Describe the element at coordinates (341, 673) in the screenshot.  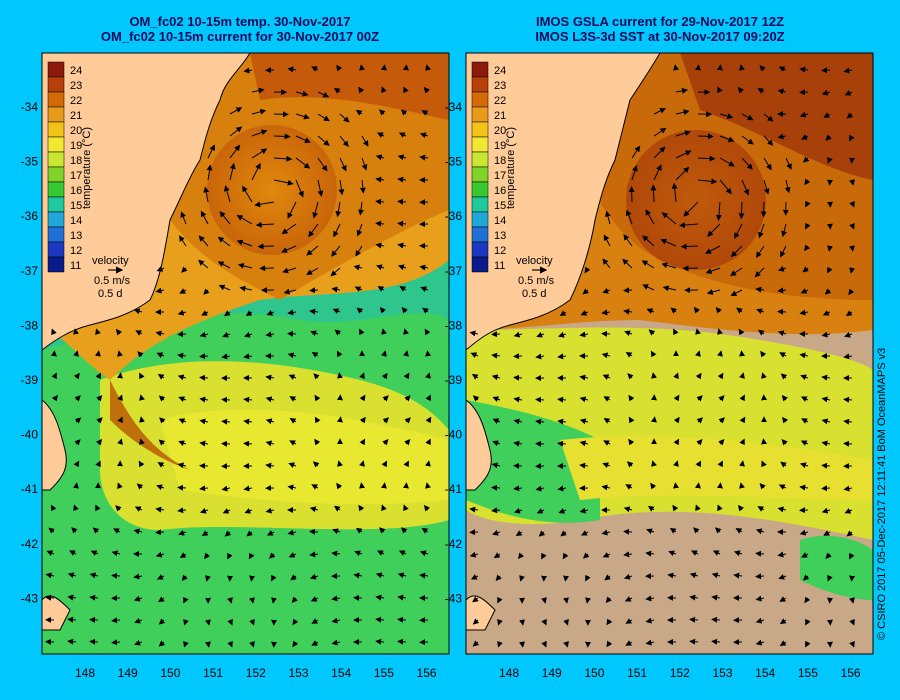
I see `left-x-tick-label: 154` at that location.